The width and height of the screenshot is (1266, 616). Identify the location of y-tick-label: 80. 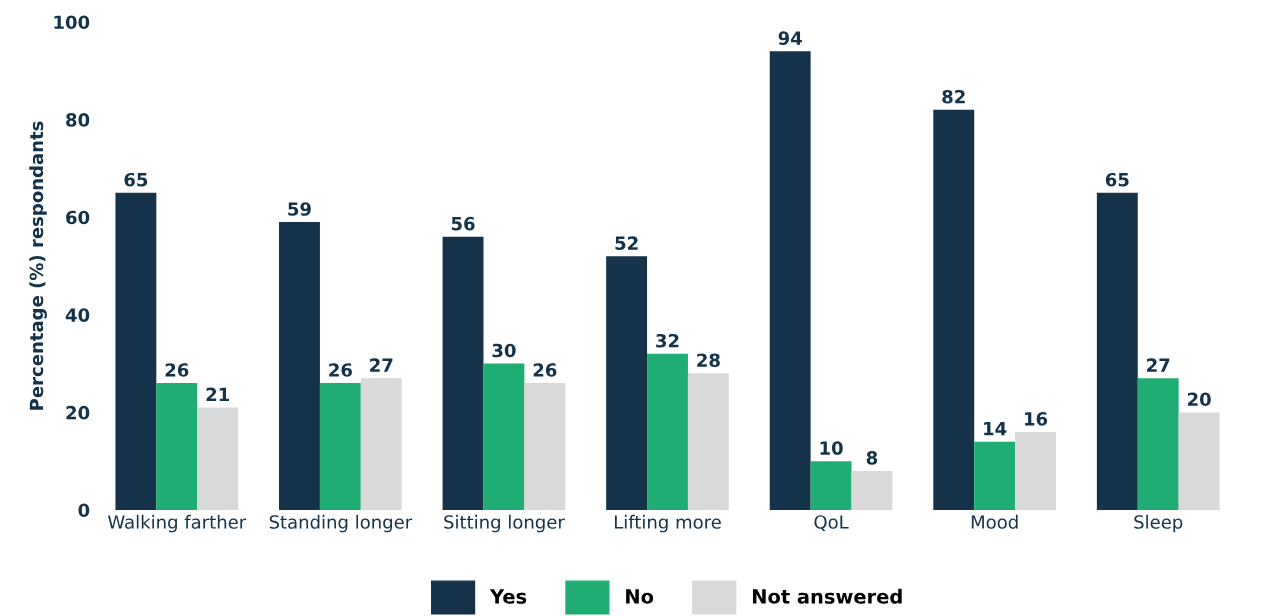
(78, 120).